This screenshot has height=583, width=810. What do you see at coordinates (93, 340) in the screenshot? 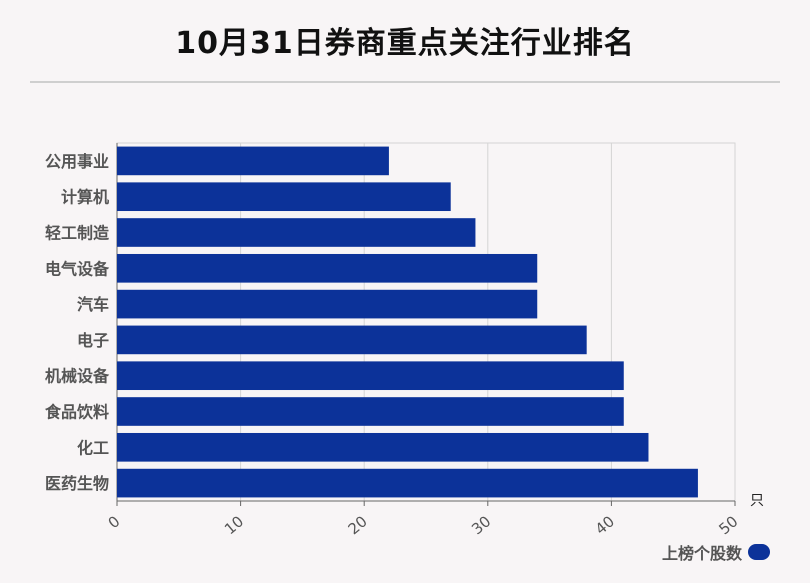
I see `category-label: 电子` at bounding box center [93, 340].